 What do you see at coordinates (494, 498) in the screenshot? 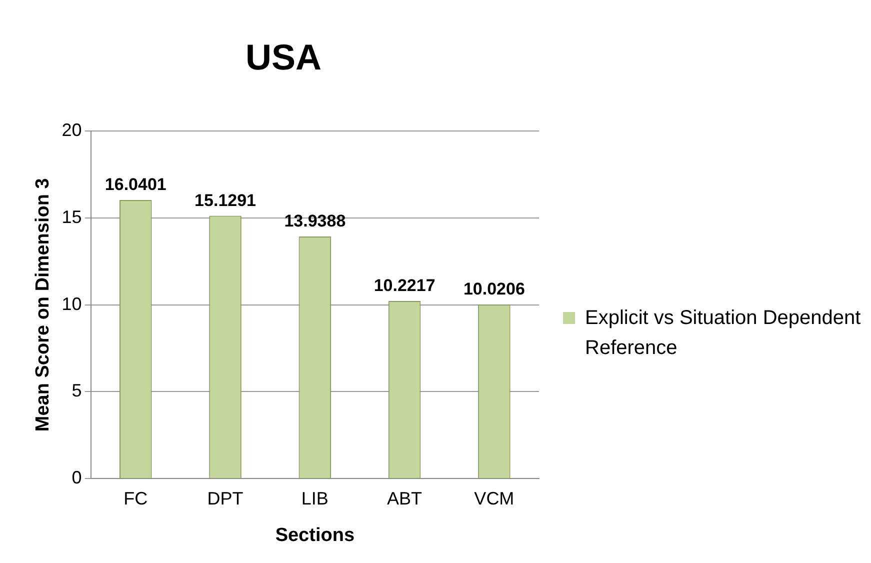
I see `x-tick-label: VCM` at bounding box center [494, 498].